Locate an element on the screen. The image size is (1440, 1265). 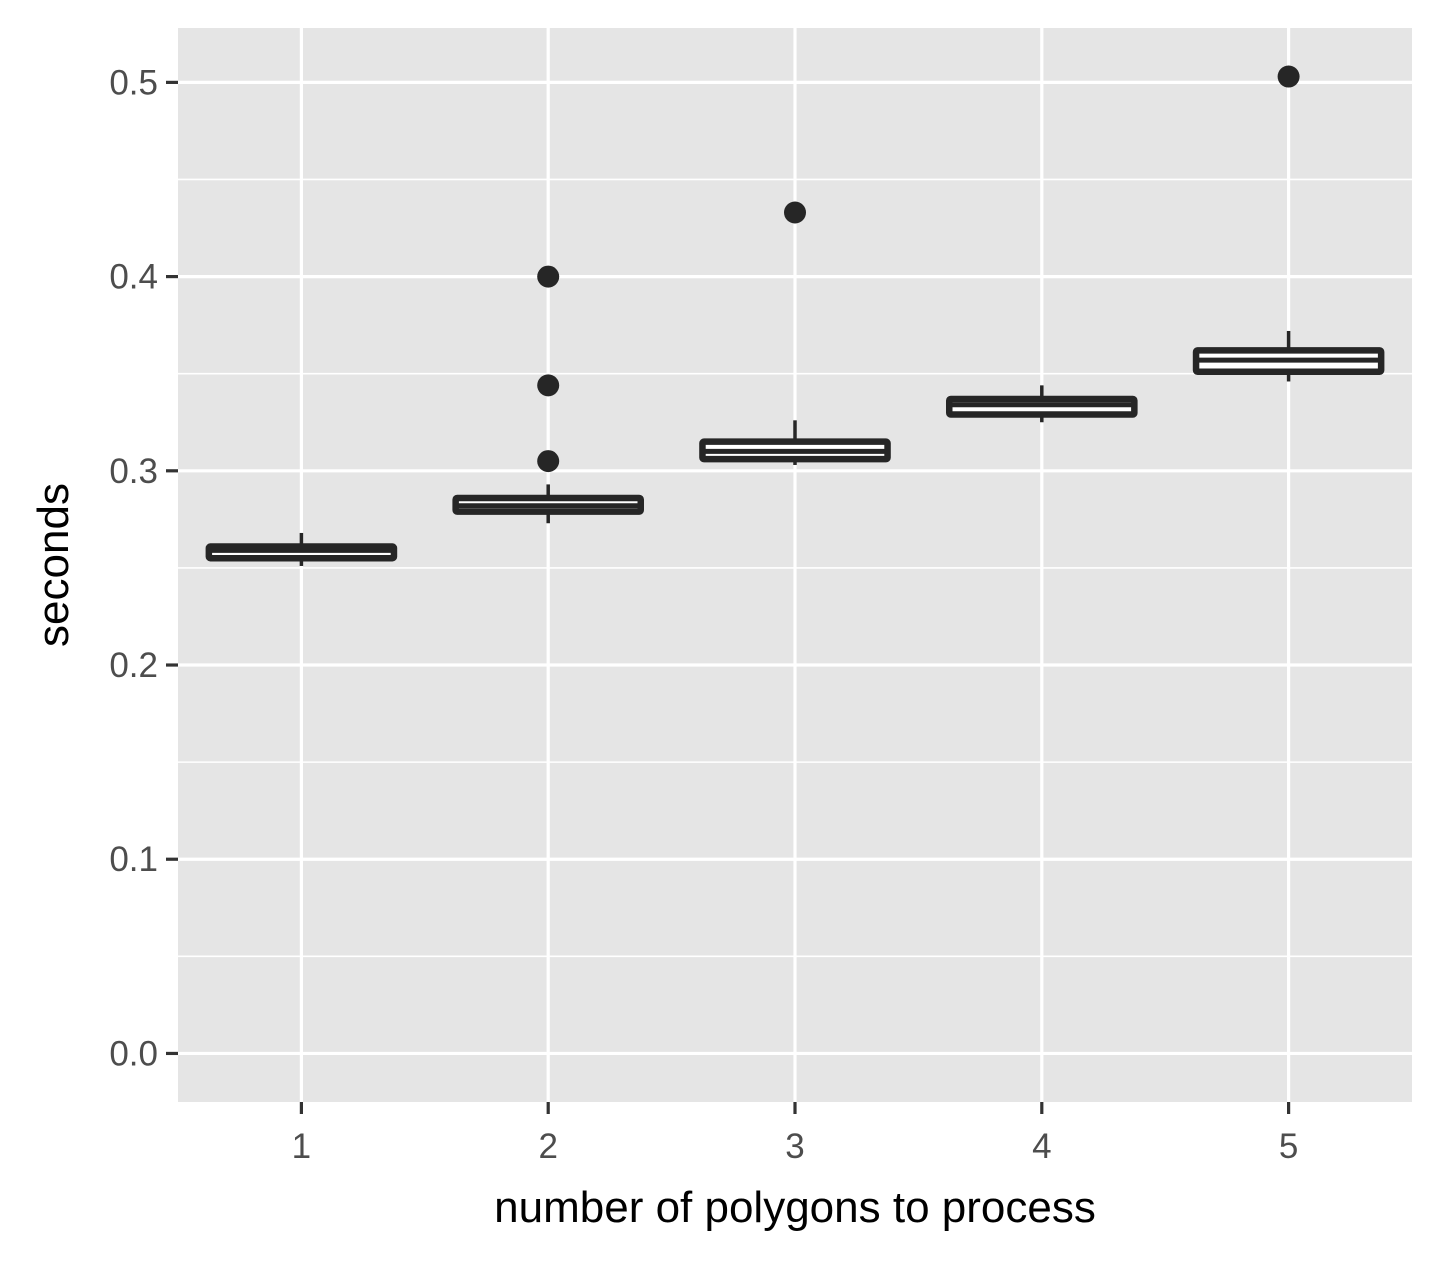
x-tick-label: 1 is located at coordinates (301, 1146).